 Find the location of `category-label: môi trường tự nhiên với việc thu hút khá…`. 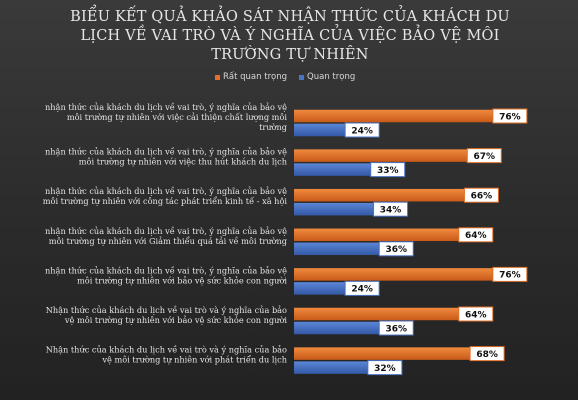

category-label: môi trường tự nhiên với việc thu hút khá… is located at coordinates (183, 162).